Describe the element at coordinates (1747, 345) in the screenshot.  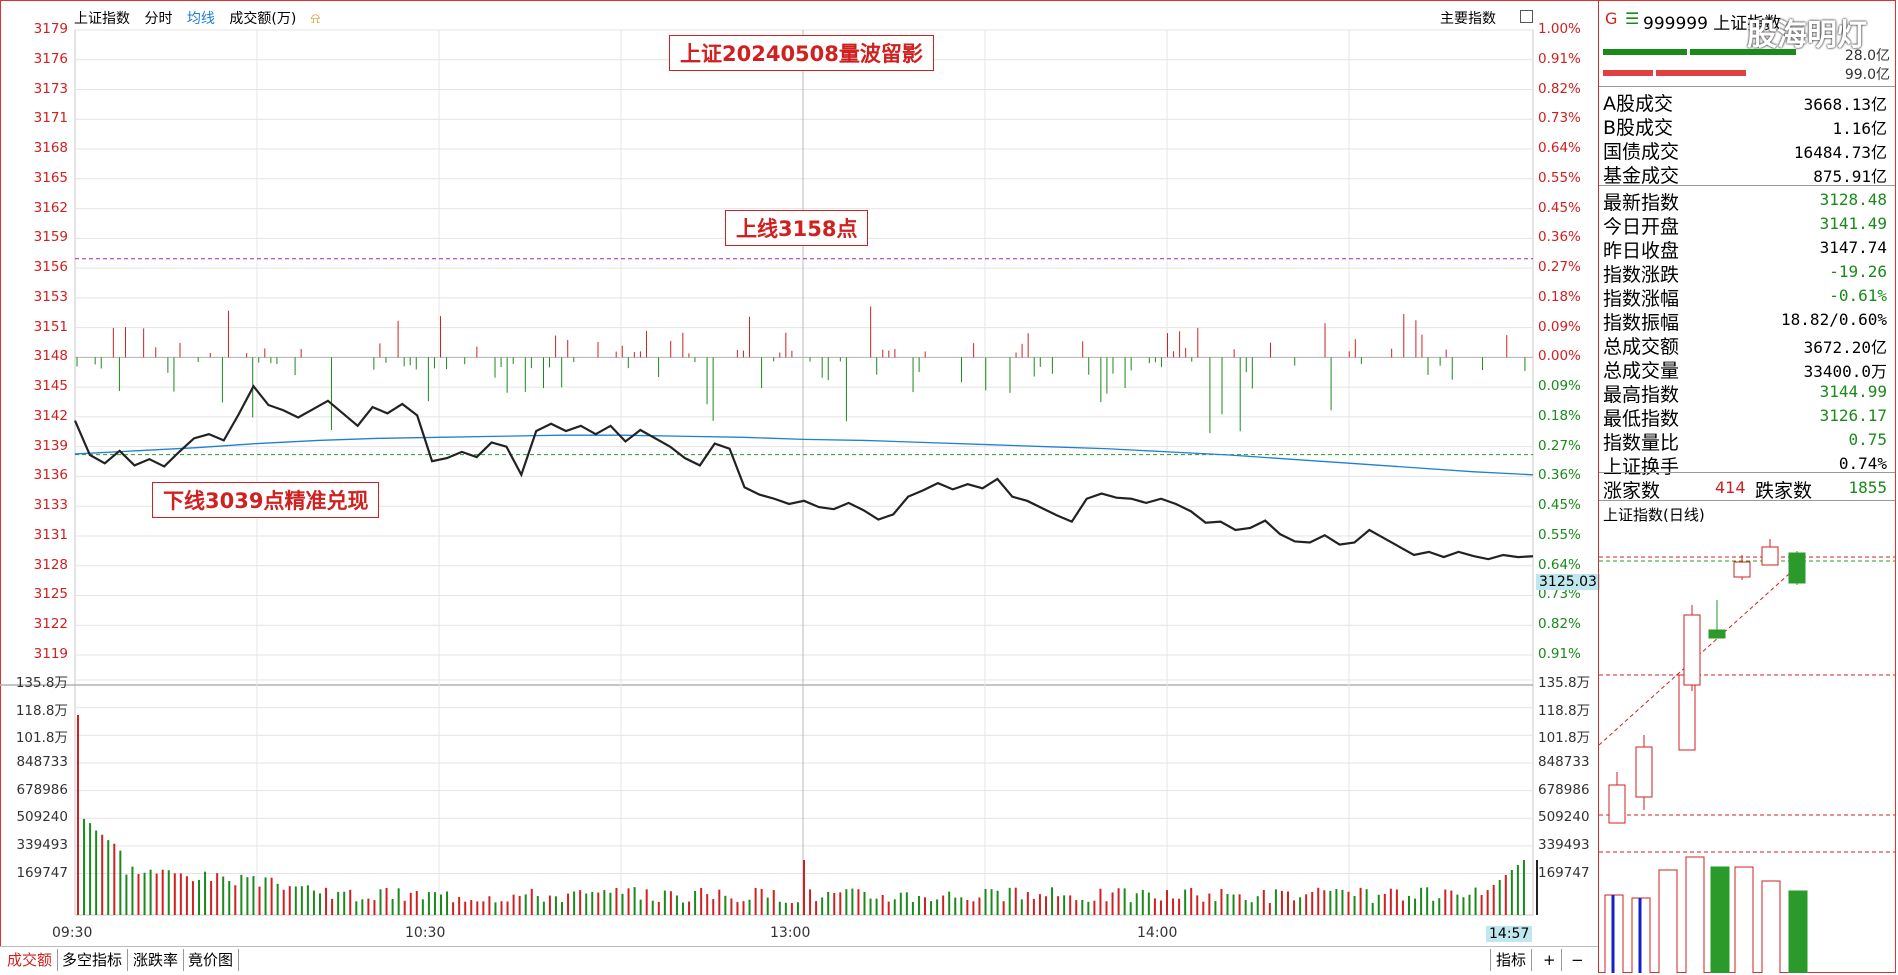
I see `index-row: 总成交额 3672.20亿` at that location.